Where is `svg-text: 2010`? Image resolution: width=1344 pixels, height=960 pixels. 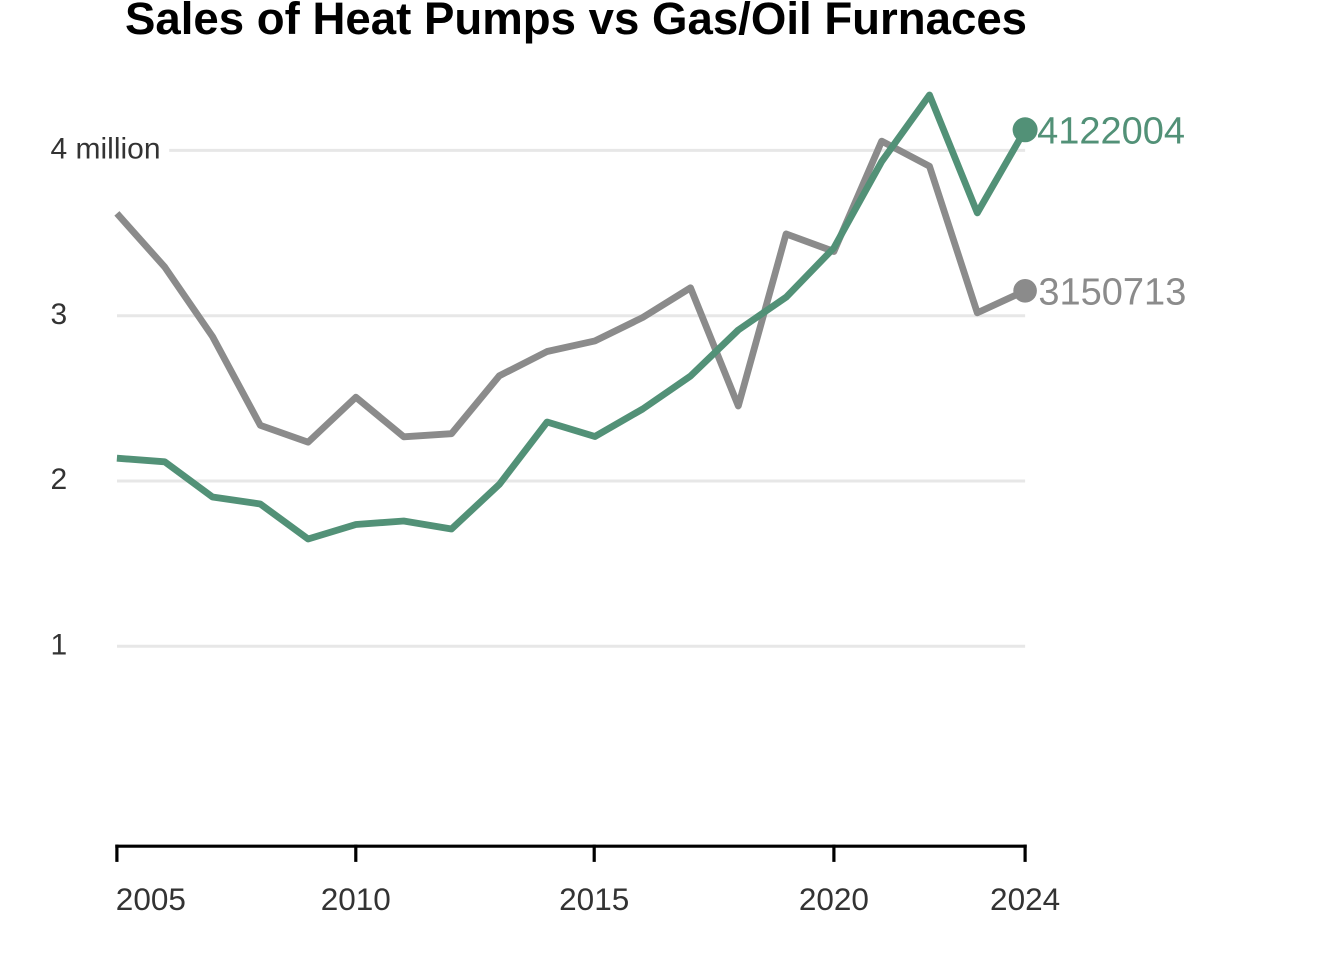 svg-text: 2010 is located at coordinates (356, 899).